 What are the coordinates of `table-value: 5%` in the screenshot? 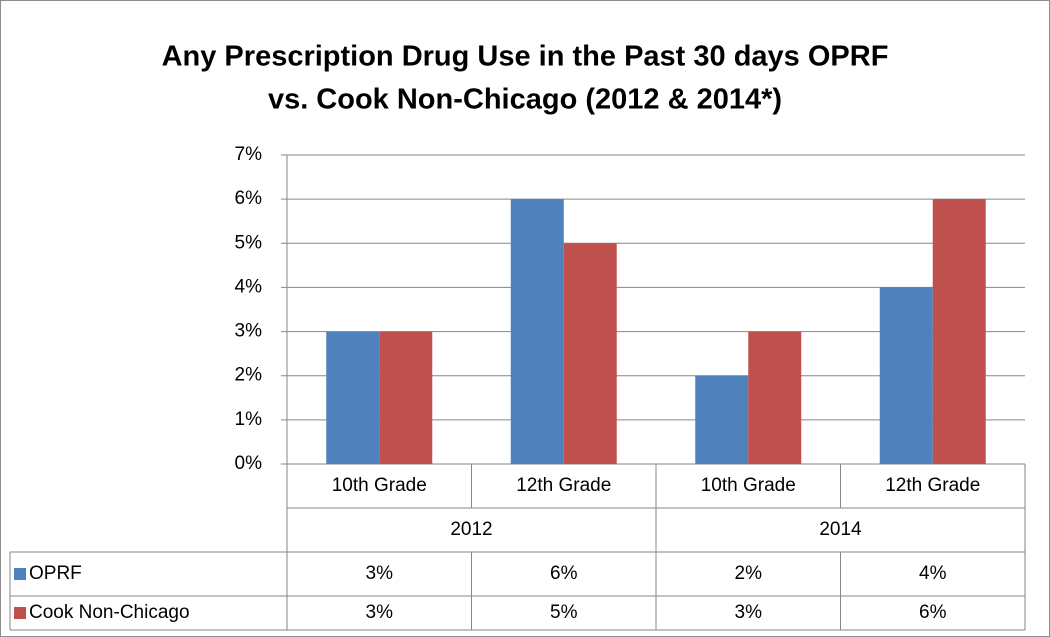 It's located at (564, 612).